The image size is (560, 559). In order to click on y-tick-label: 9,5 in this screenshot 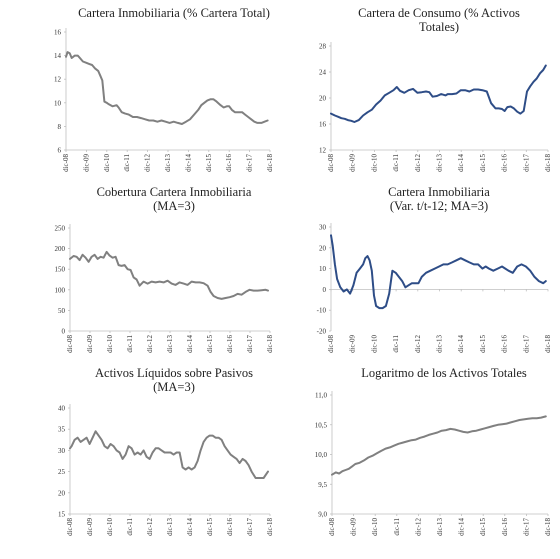, I will do `click(322, 485)`.